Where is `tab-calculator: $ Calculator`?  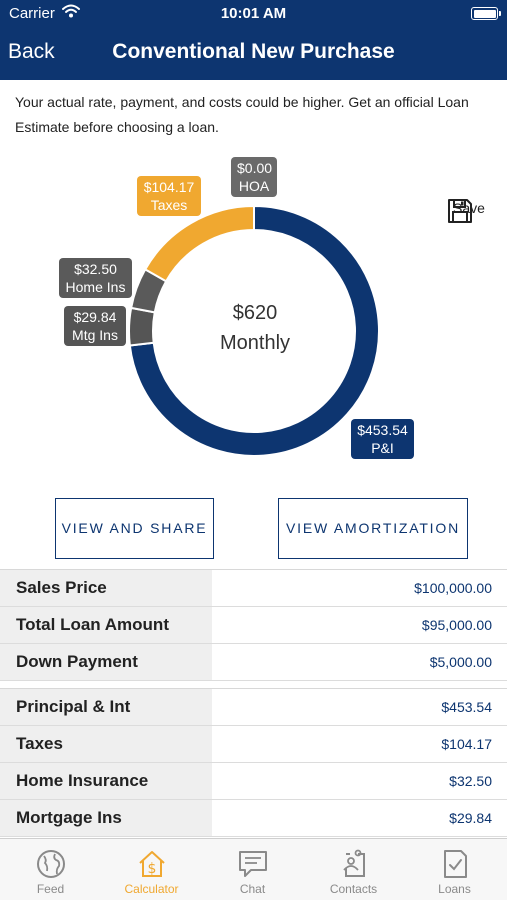 tab-calculator: $ Calculator is located at coordinates (151, 869).